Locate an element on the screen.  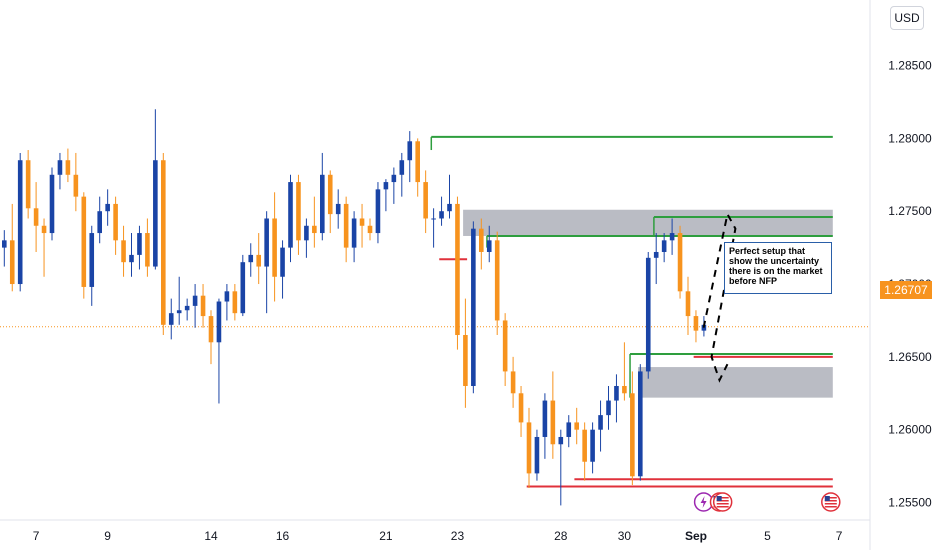
economic-events is located at coordinates (767, 502).